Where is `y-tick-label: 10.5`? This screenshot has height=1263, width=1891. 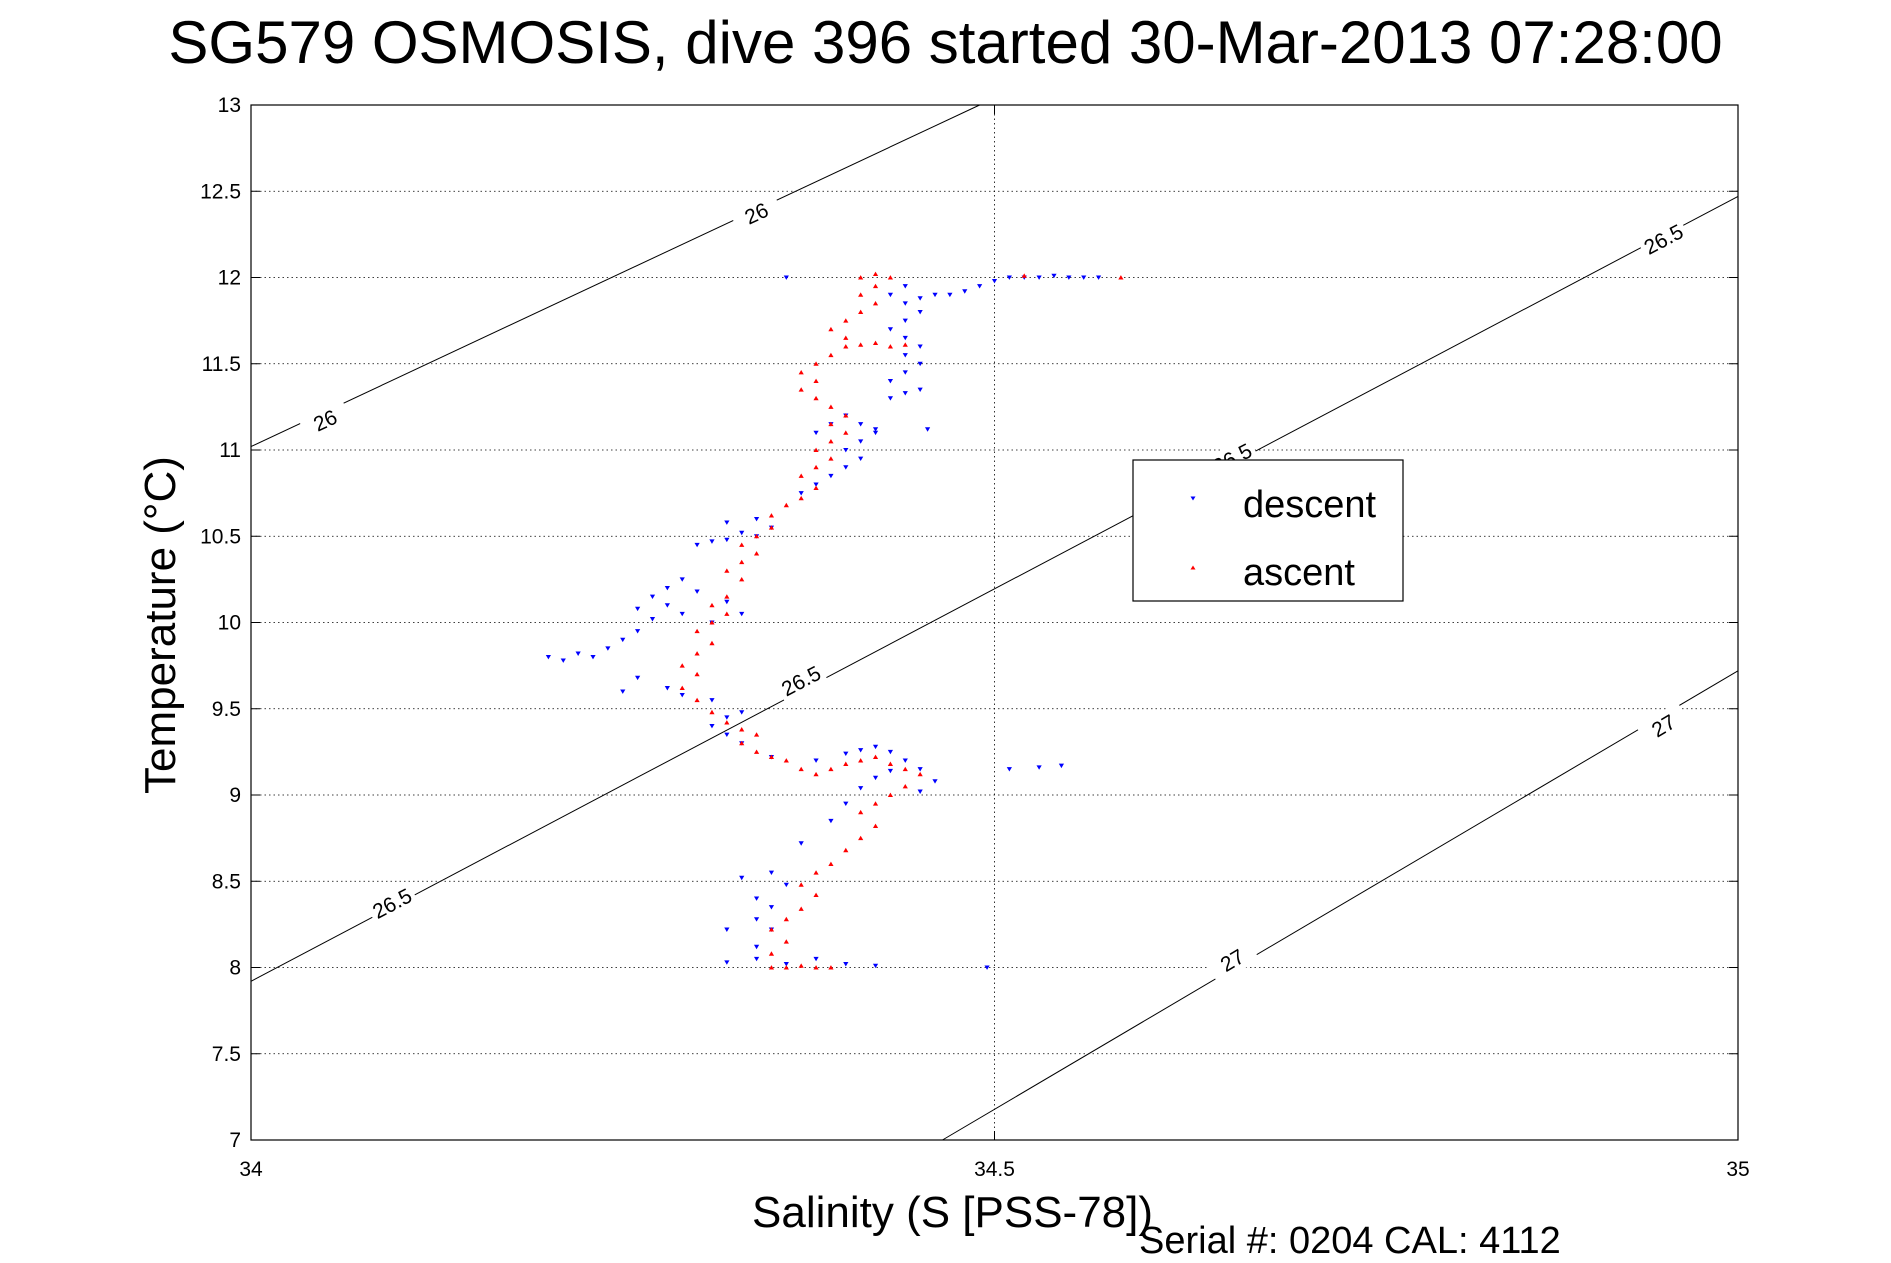 y-tick-label: 10.5 is located at coordinates (220, 536).